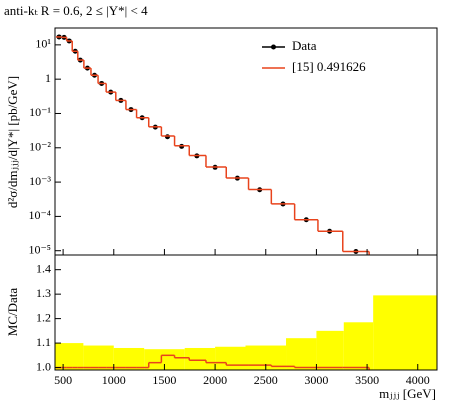 This screenshot has height=407, width=450. What do you see at coordinates (43, 342) in the screenshot?
I see `y-tick-label: 1.1` at bounding box center [43, 342].